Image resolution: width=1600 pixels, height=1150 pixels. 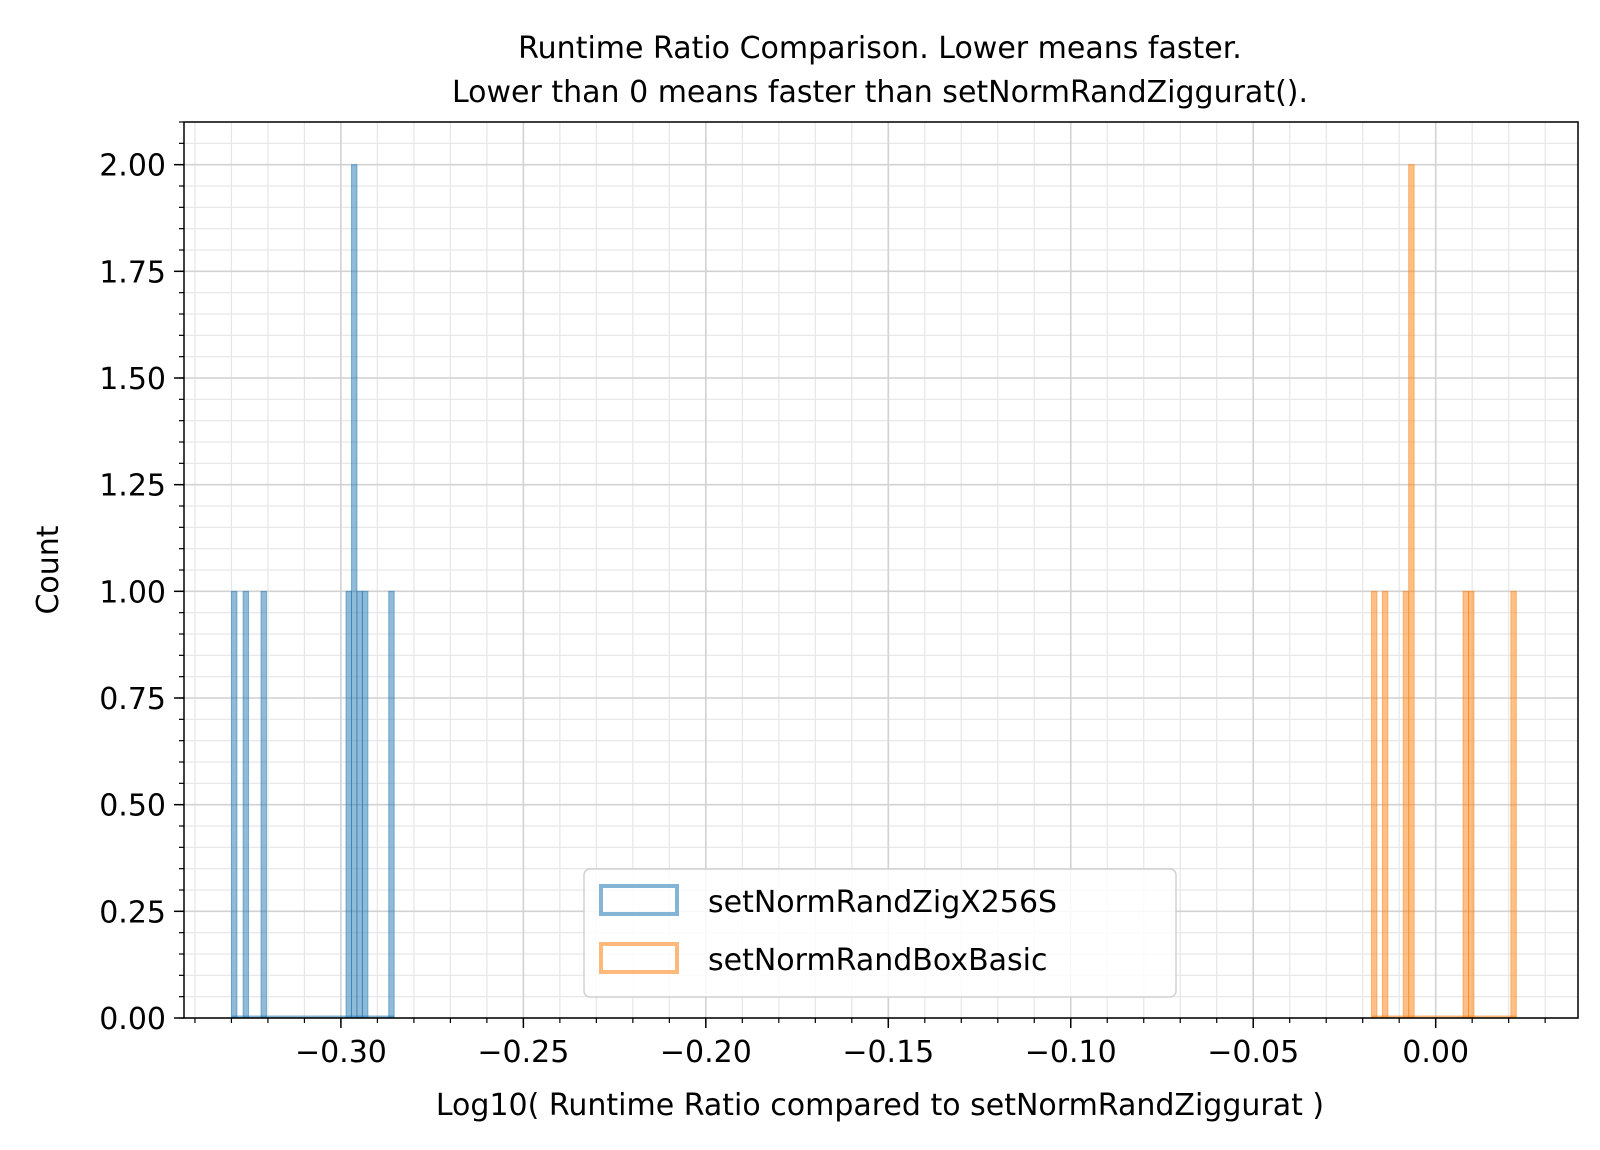 I want to click on y-tick-label: 0.25, so click(x=132, y=912).